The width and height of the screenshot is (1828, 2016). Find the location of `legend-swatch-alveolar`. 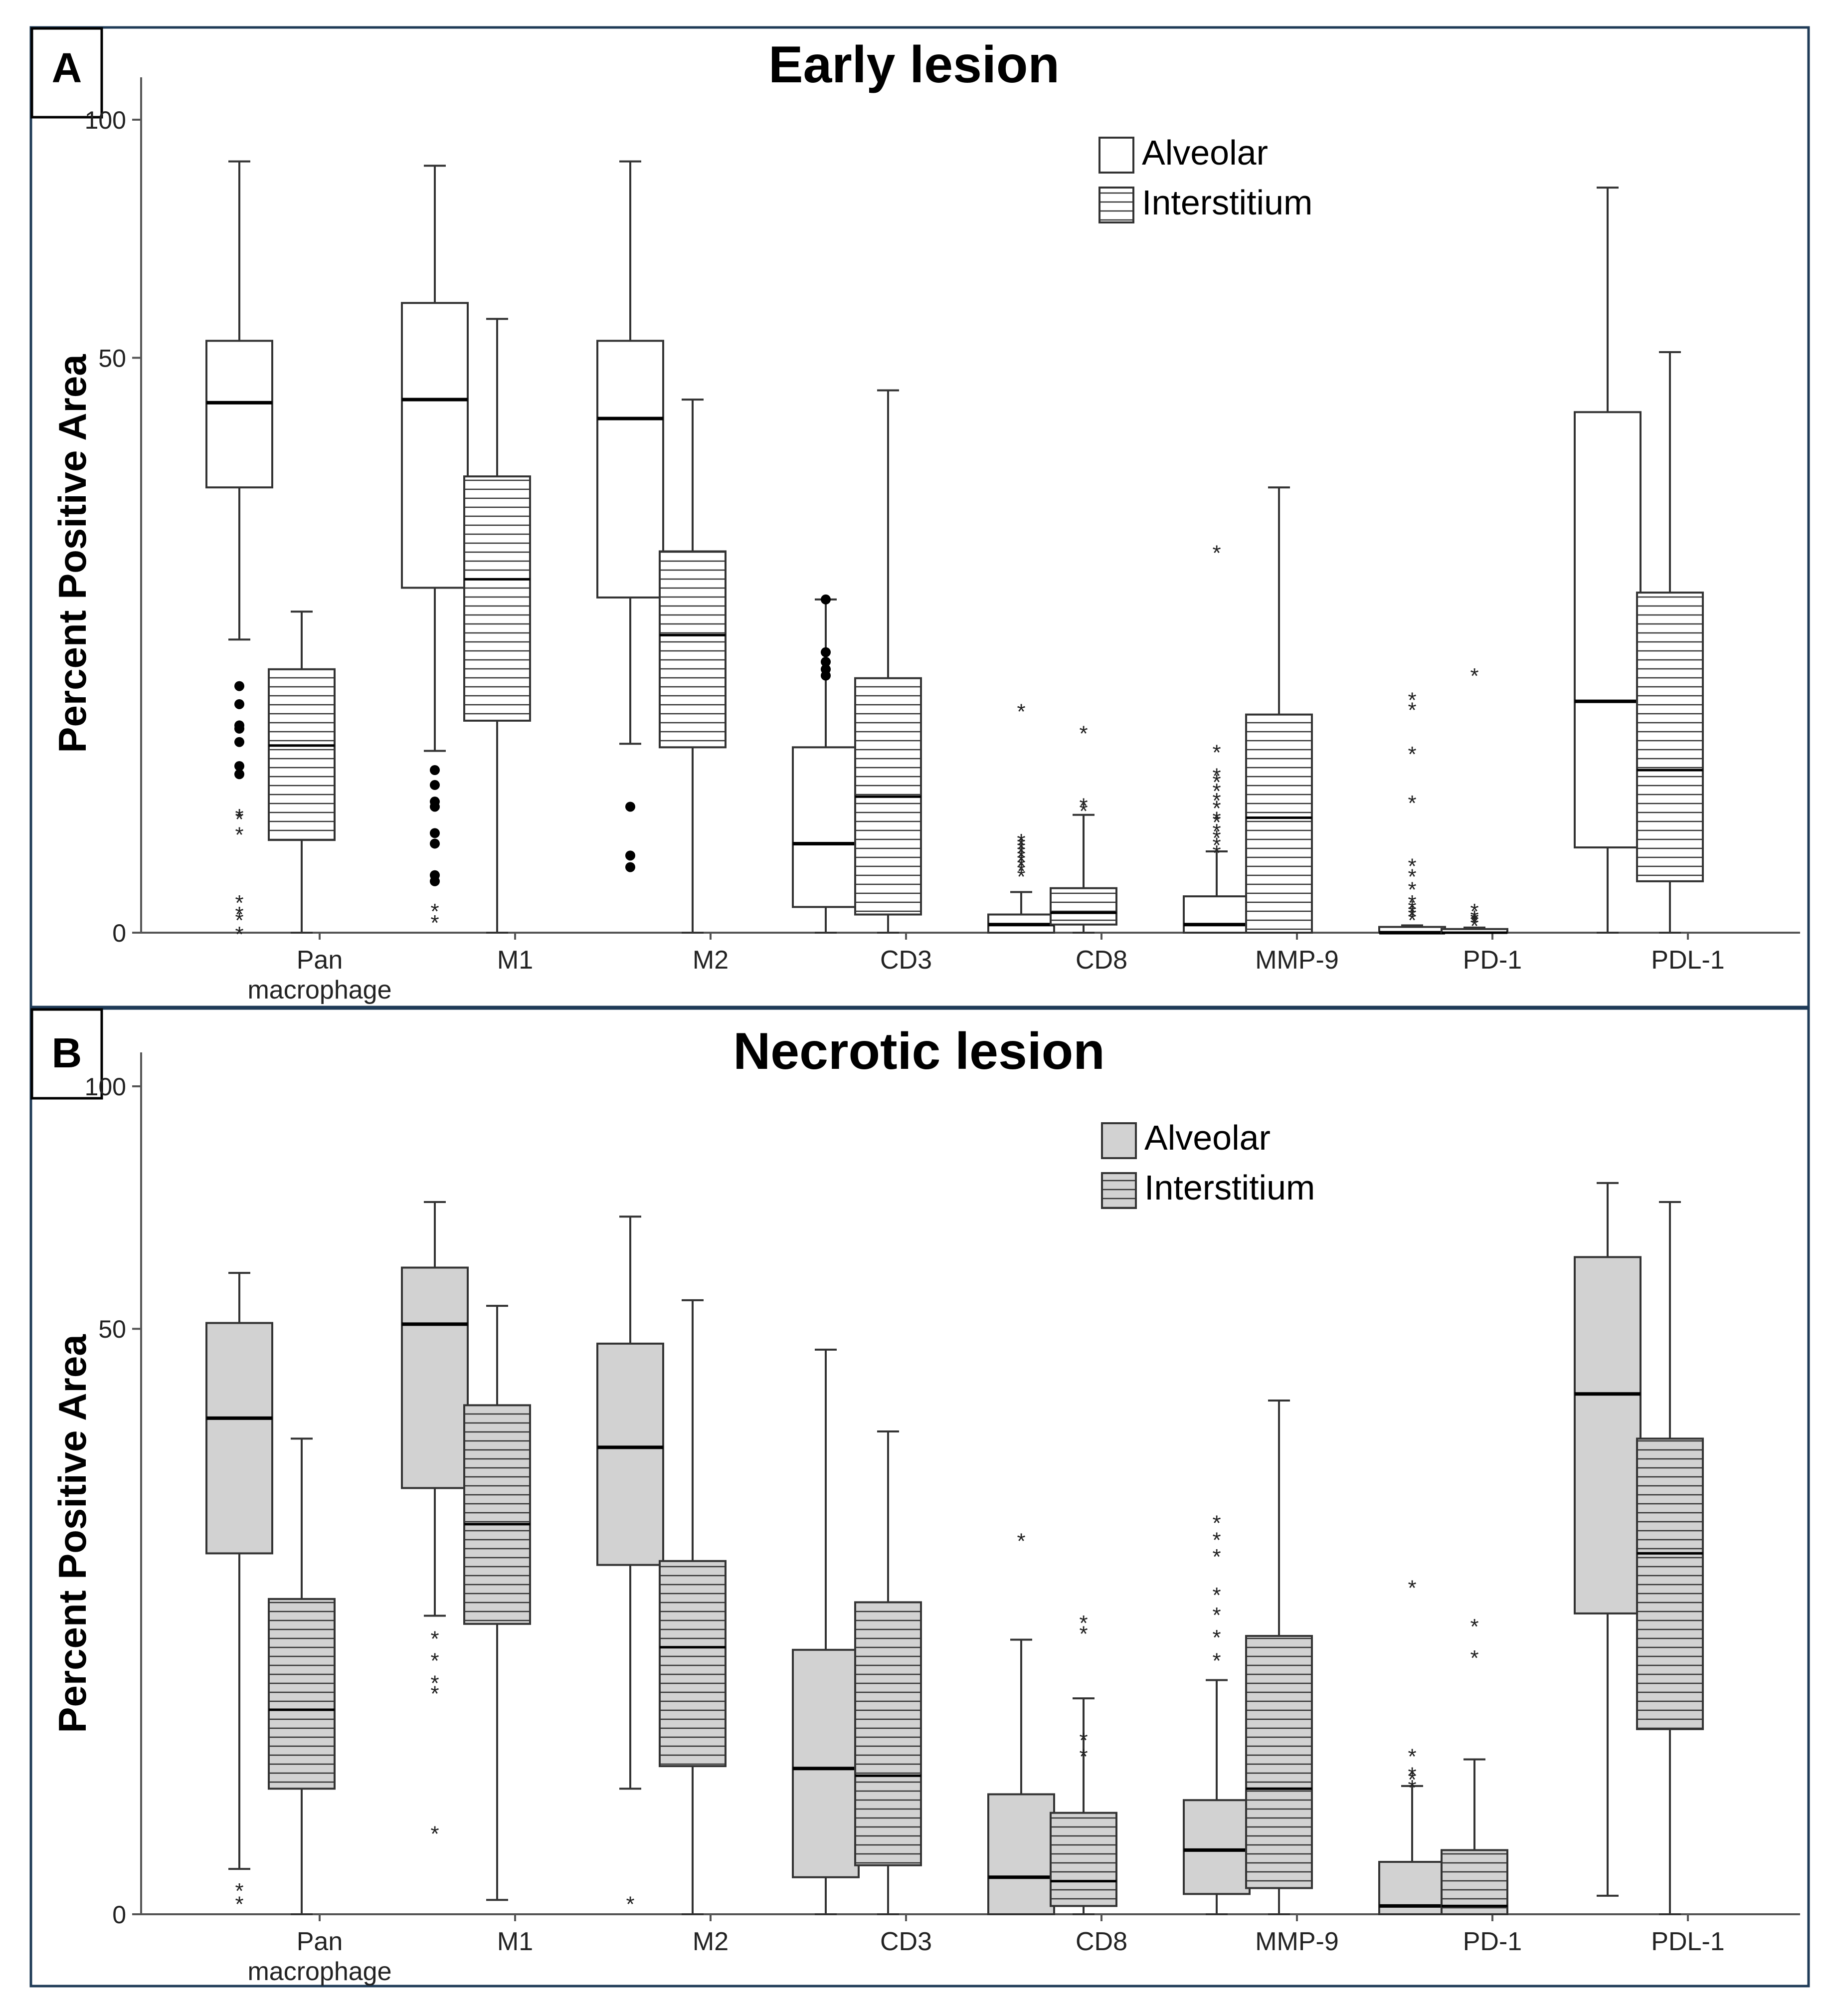

legend-swatch-alveolar is located at coordinates (1119, 1141).